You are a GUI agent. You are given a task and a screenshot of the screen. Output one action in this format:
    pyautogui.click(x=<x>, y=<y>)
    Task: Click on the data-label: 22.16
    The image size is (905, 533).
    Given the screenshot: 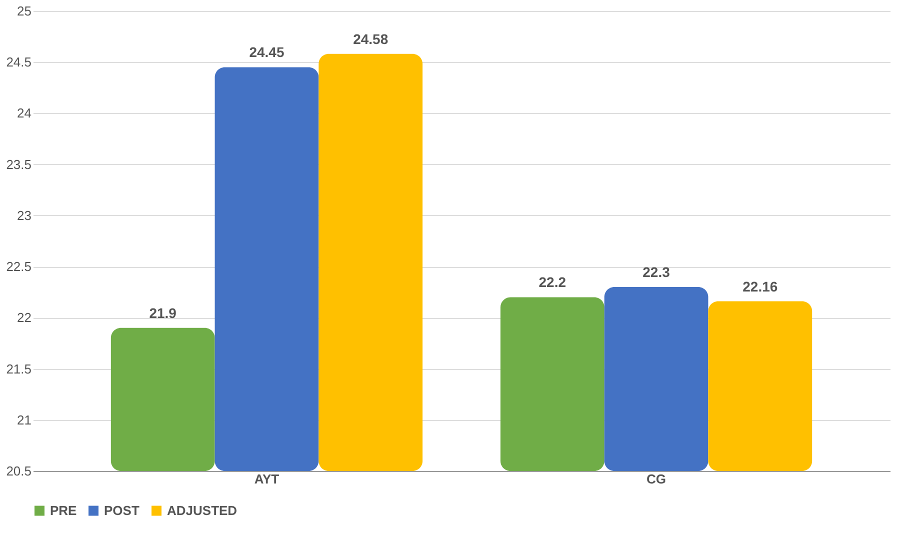 What is the action you would take?
    pyautogui.click(x=760, y=286)
    